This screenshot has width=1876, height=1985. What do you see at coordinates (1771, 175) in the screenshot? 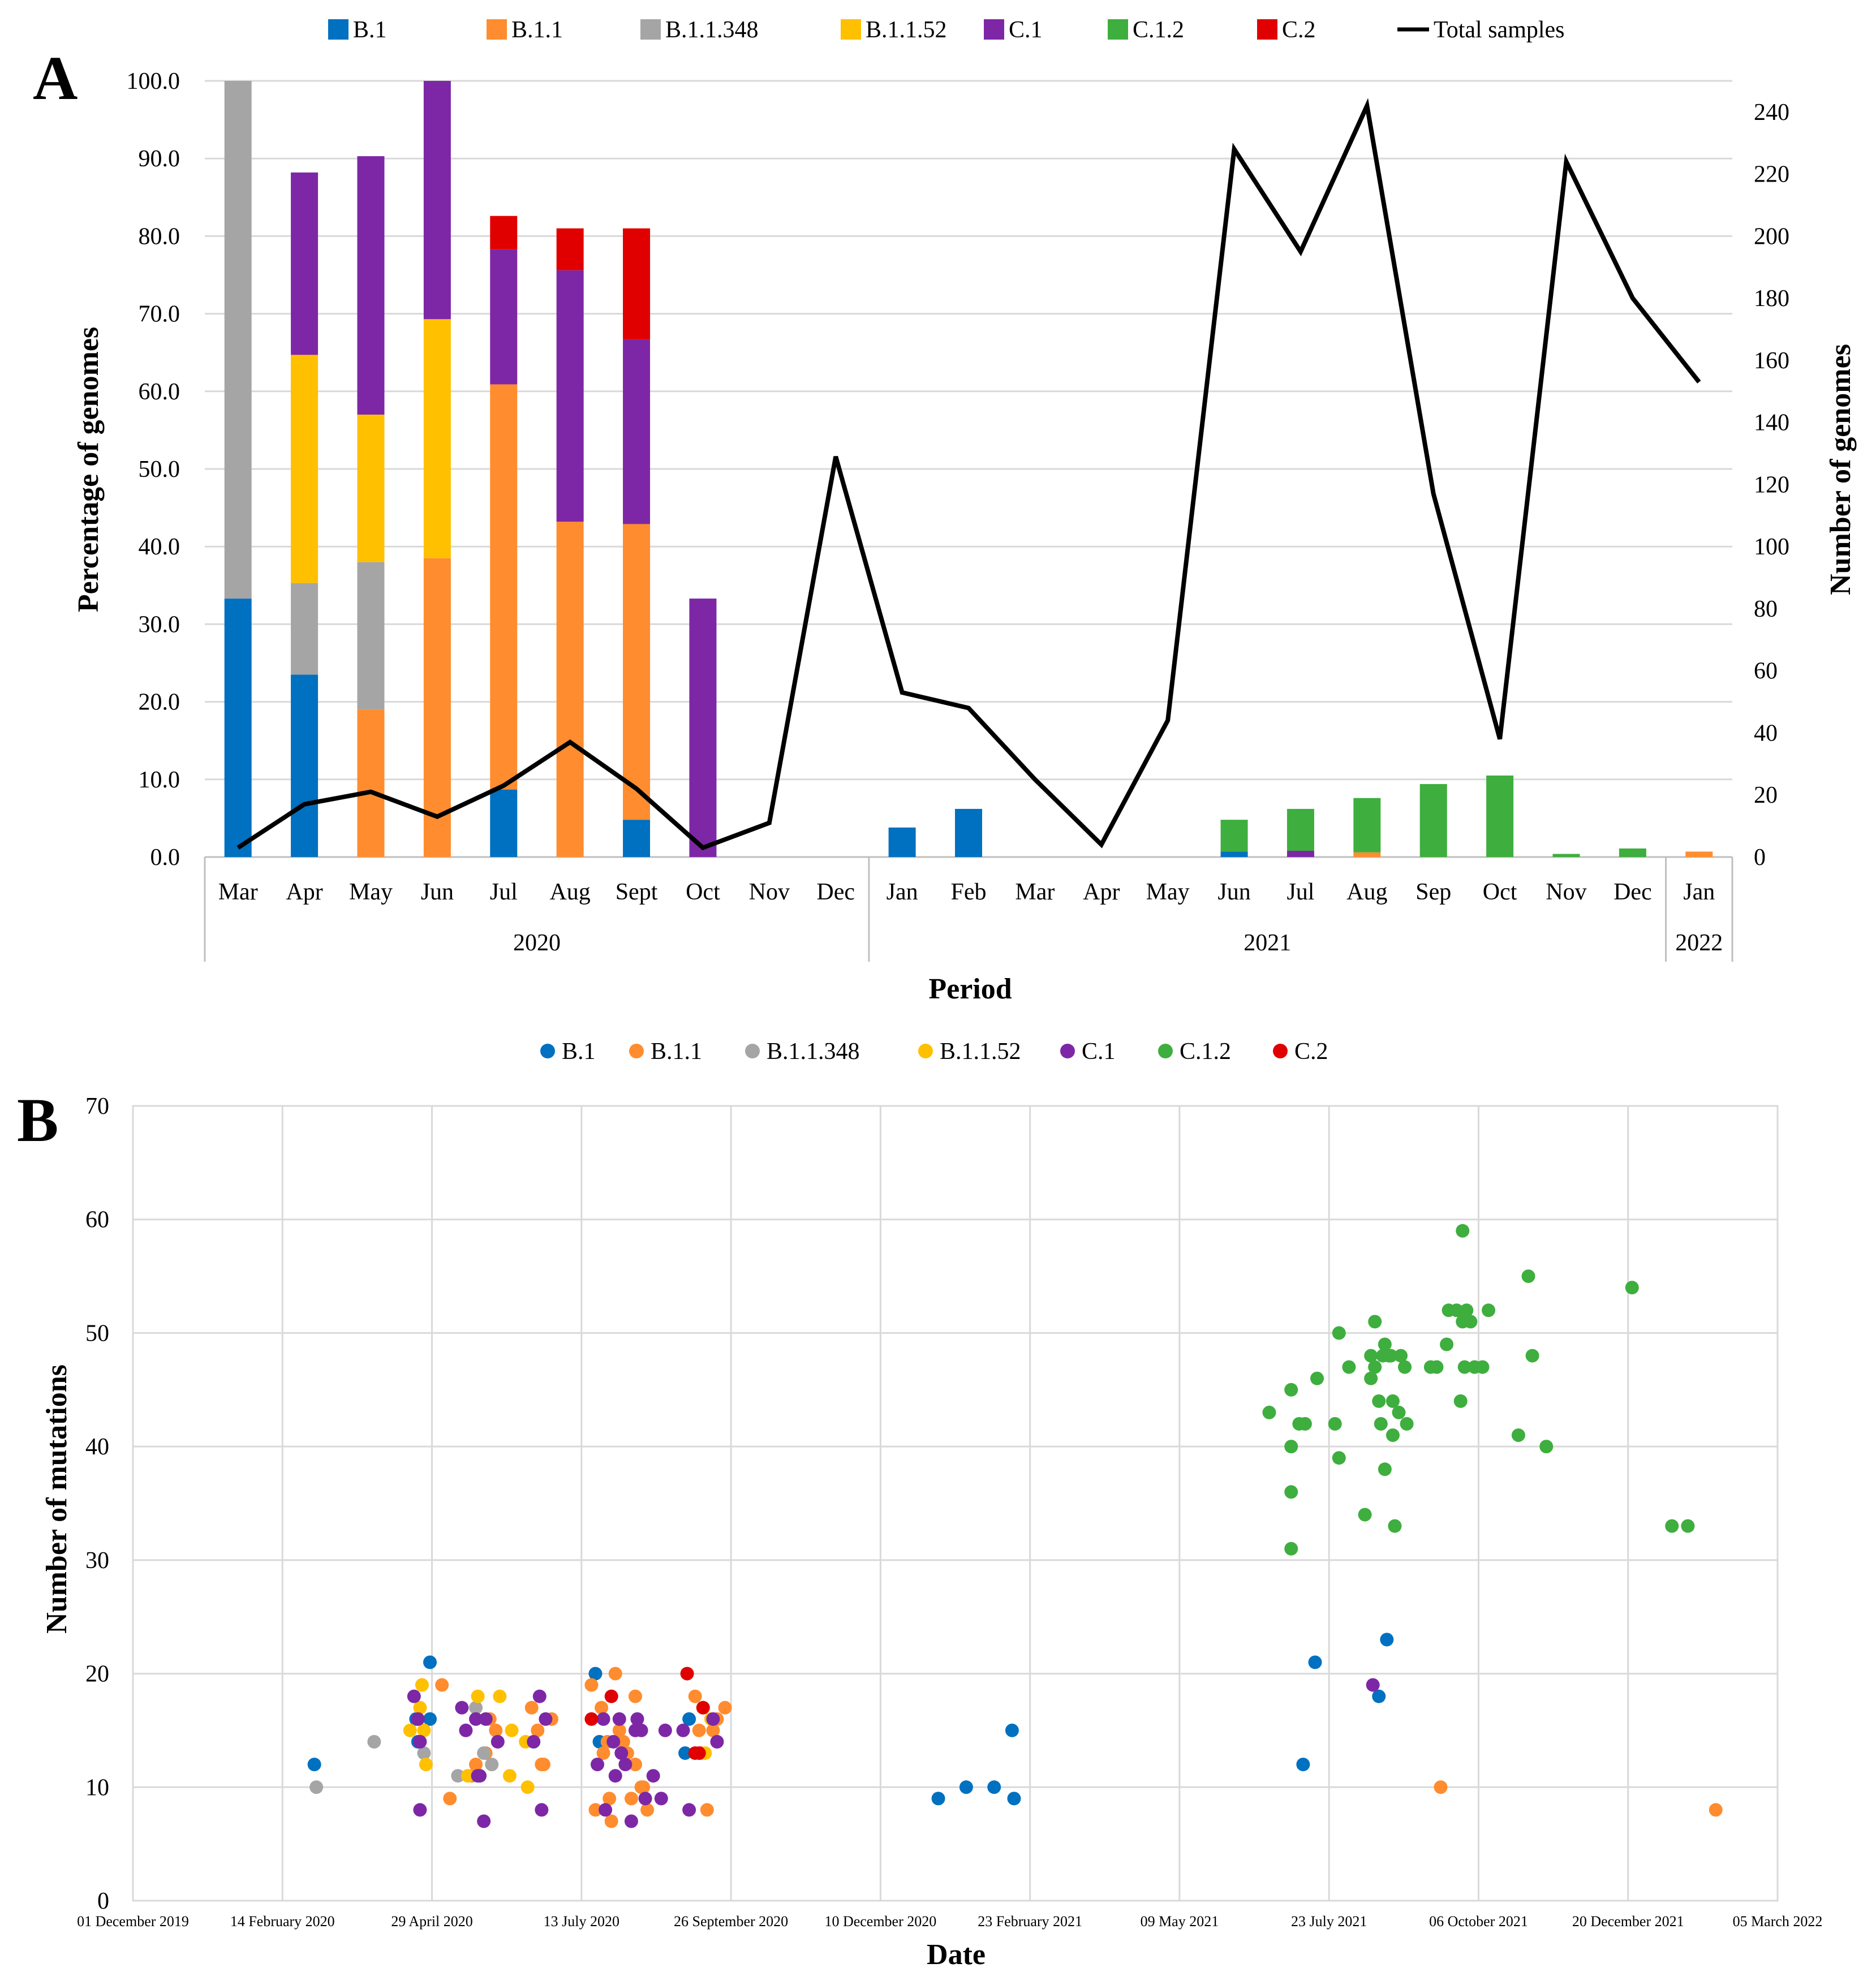
I see `y2-tick-label: 220` at bounding box center [1771, 175].